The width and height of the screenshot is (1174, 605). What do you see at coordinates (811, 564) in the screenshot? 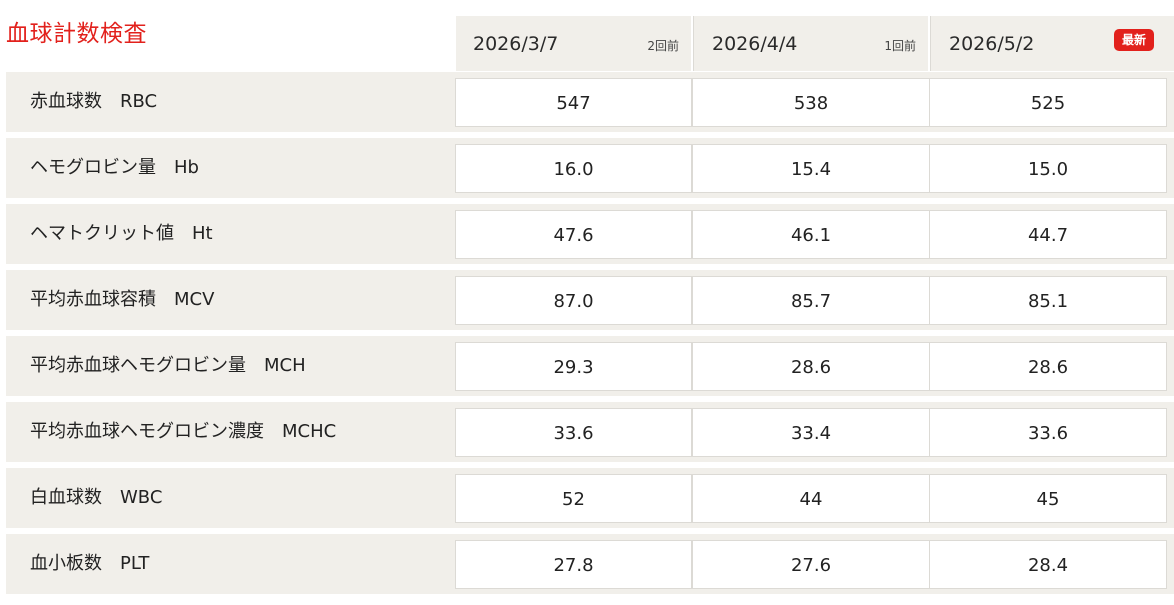
I see `value-cell: 27.6` at bounding box center [811, 564].